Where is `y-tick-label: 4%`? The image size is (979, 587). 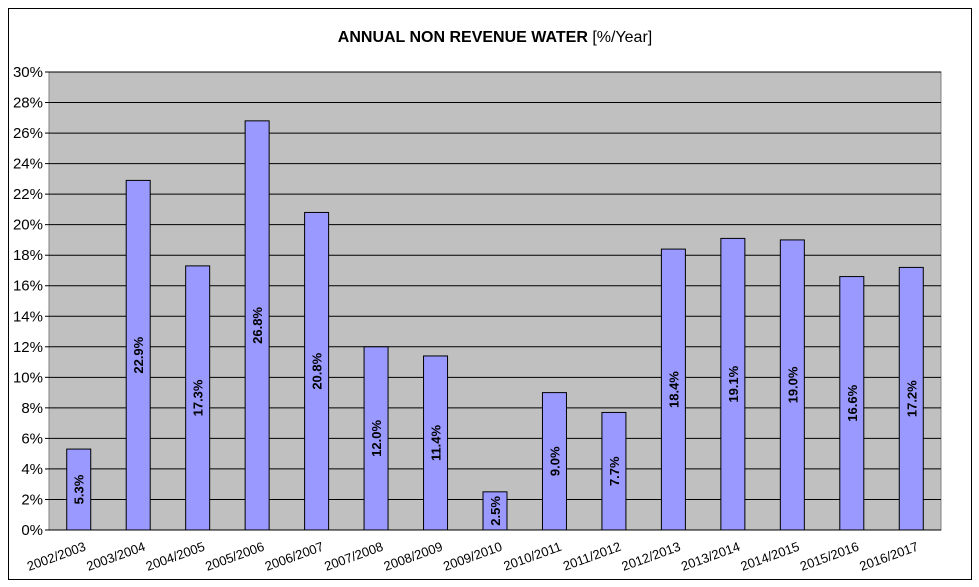 y-tick-label: 4% is located at coordinates (32, 469).